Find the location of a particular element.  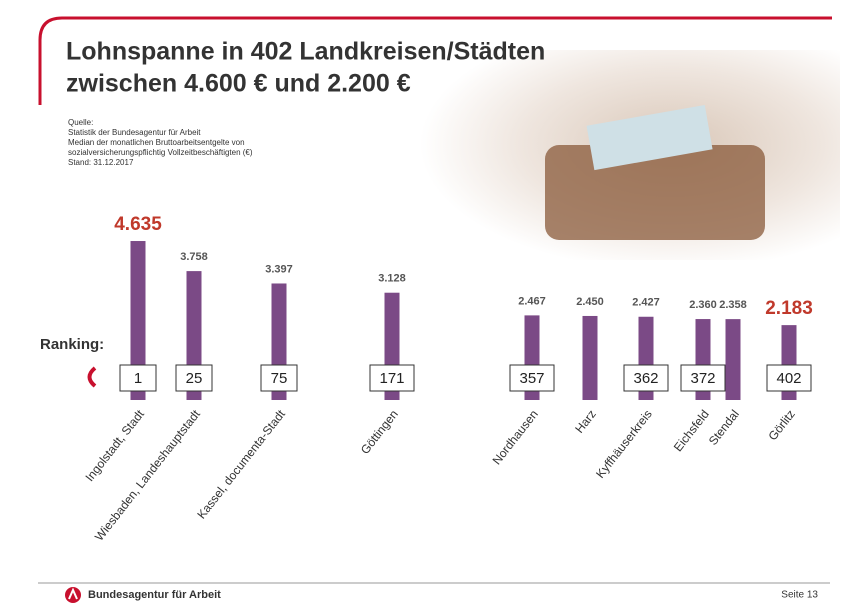

ranking-value: 1 is located at coordinates (138, 378).